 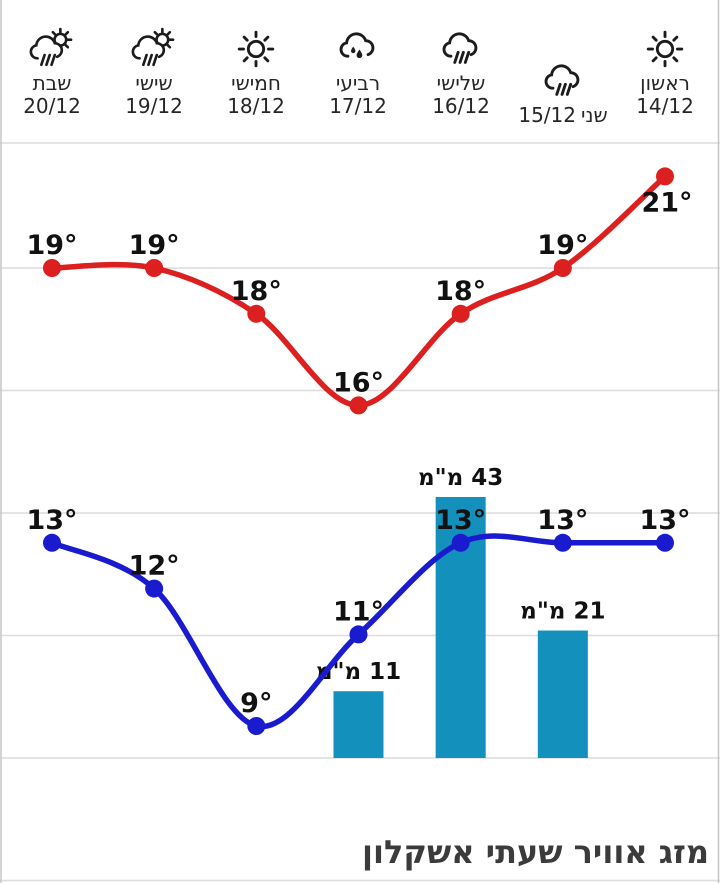 I want to click on day-date: 16/12, so click(x=461, y=106).